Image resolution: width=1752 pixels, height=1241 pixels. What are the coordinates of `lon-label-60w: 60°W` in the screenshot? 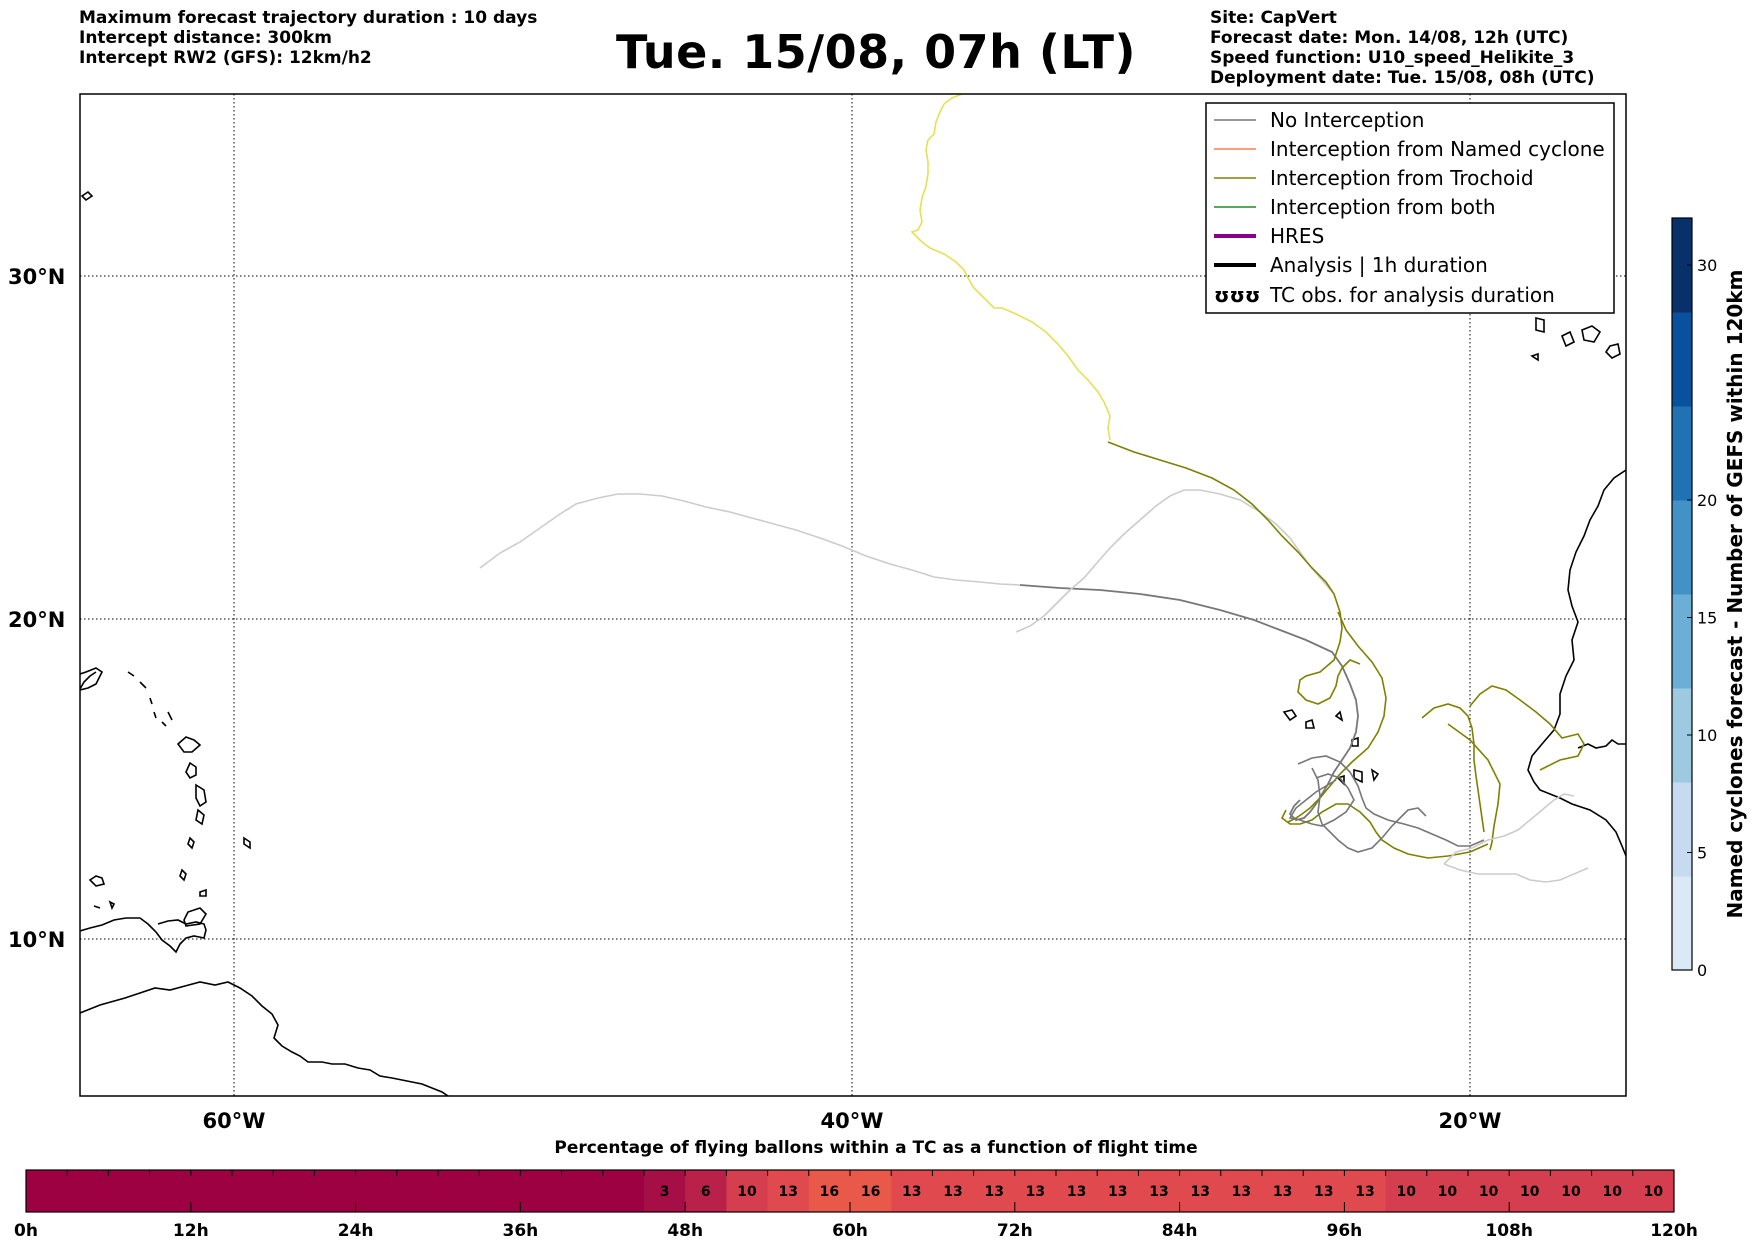 It's located at (234, 1121).